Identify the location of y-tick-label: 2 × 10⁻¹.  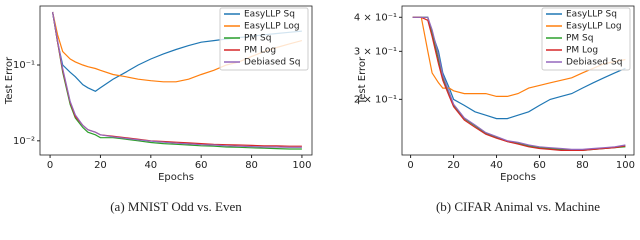
(375, 99).